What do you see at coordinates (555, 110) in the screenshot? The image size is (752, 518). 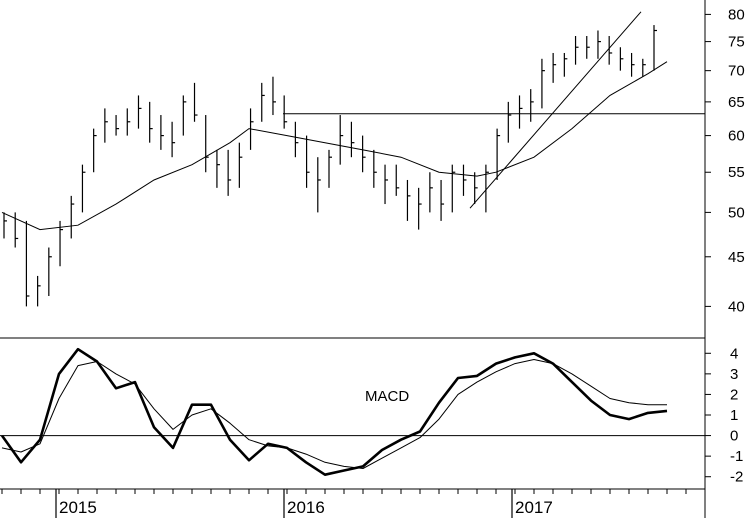 I see `trend-line` at bounding box center [555, 110].